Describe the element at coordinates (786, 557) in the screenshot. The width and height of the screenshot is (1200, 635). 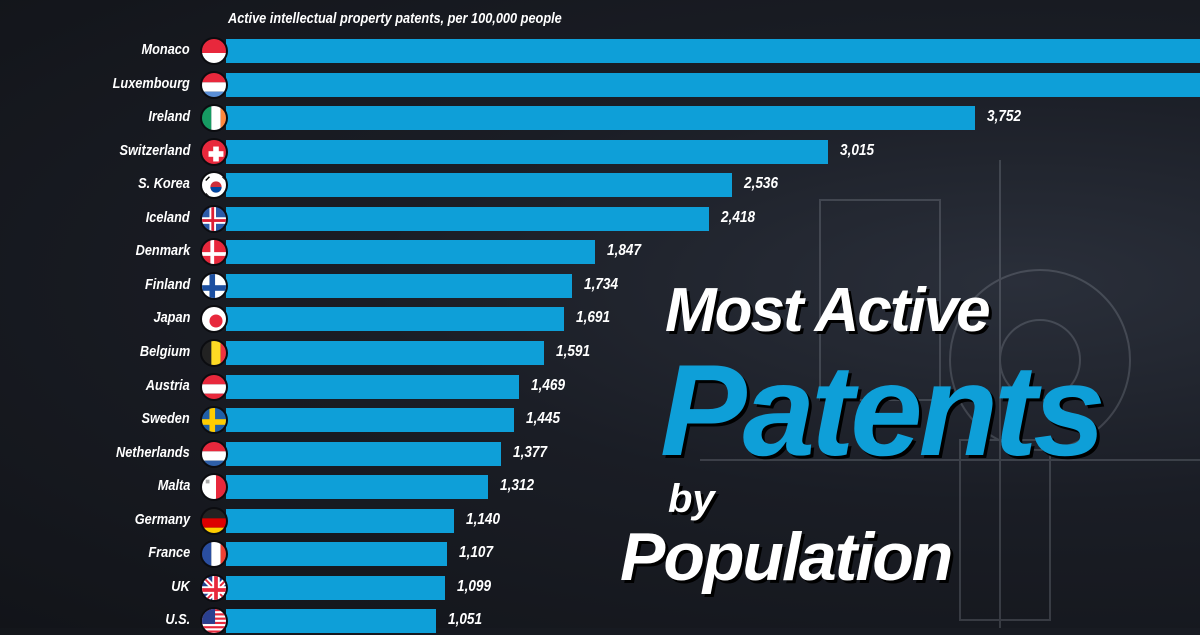
I see `title-population: Population` at that location.